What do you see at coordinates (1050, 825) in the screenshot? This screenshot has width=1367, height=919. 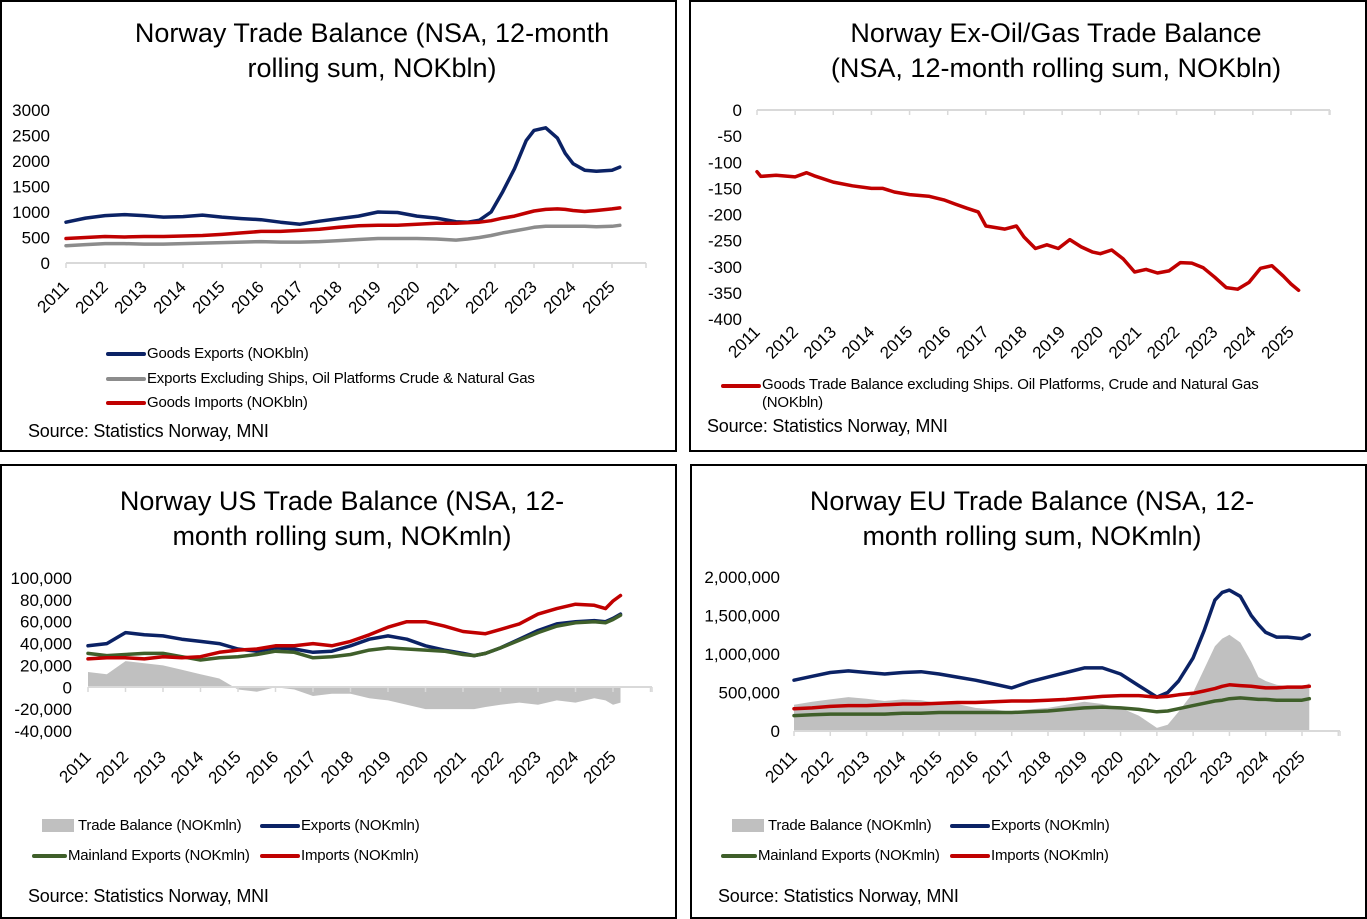 I see `legend-label: Exports (NOKmln)` at bounding box center [1050, 825].